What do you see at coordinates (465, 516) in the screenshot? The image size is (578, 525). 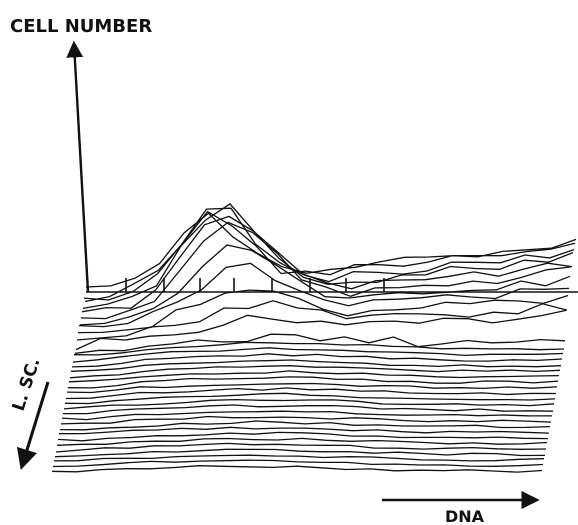 I see `x-axis-label: DNA` at bounding box center [465, 516].